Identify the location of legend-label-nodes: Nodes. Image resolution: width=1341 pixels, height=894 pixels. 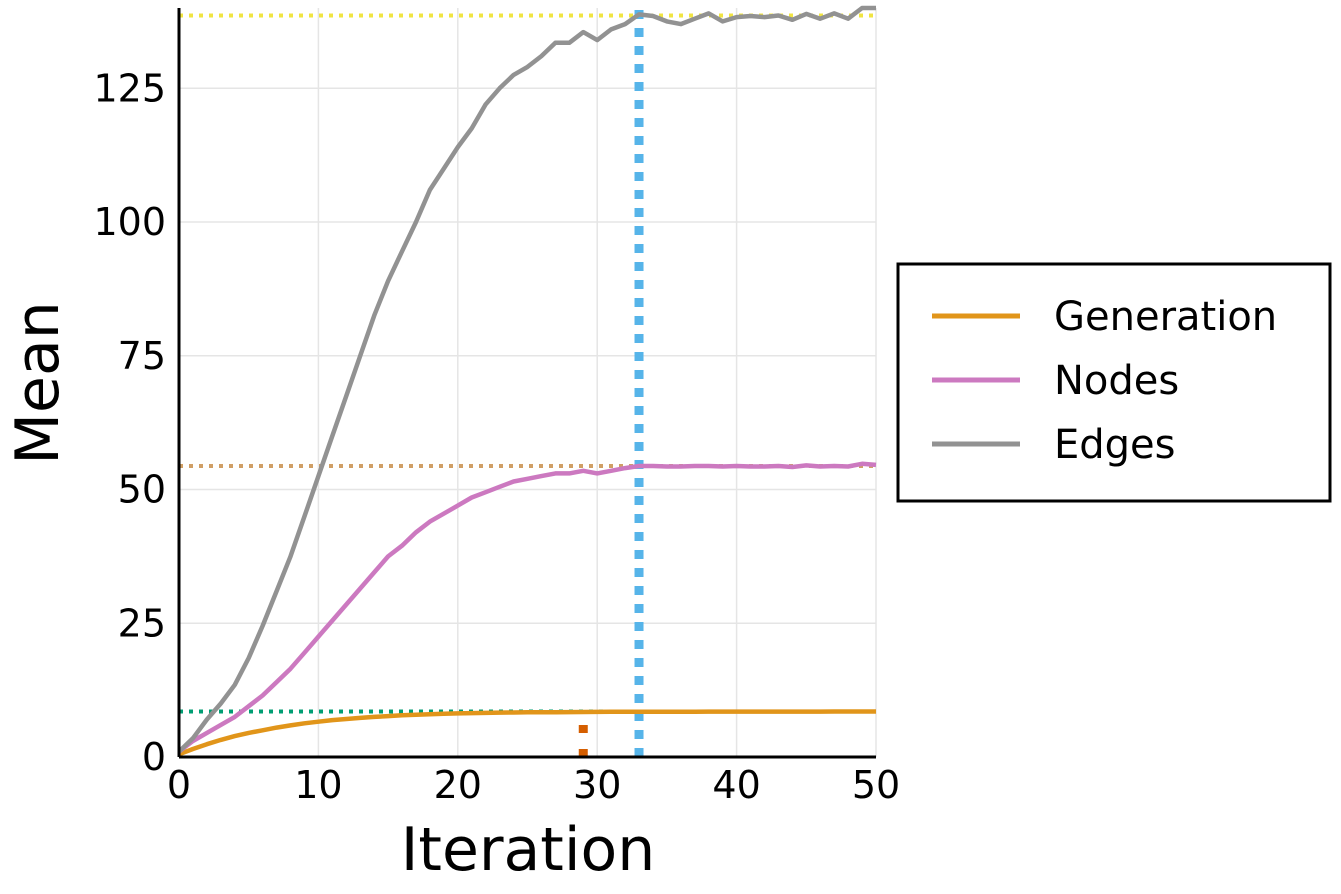
(1116, 381).